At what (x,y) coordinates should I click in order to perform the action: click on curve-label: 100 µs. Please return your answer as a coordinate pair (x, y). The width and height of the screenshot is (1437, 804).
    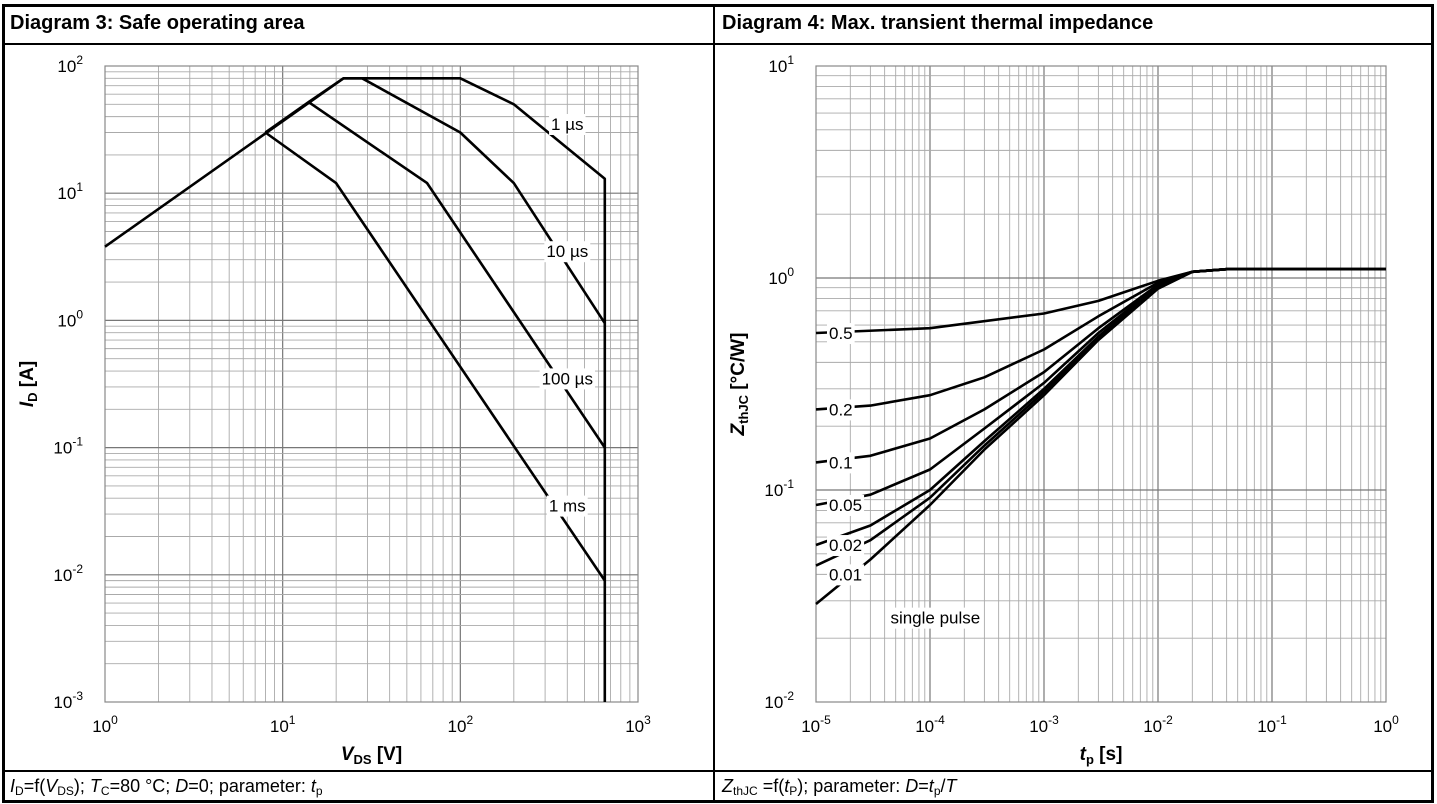
    Looking at the image, I should click on (567, 379).